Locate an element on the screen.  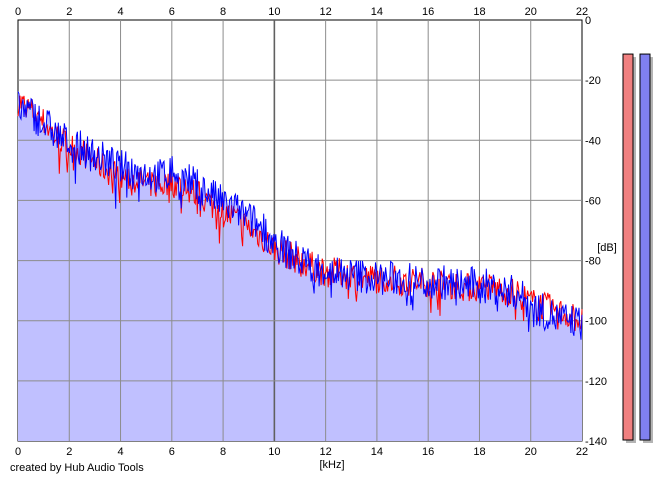
x-tick-label-bottom: 8 is located at coordinates (223, 452).